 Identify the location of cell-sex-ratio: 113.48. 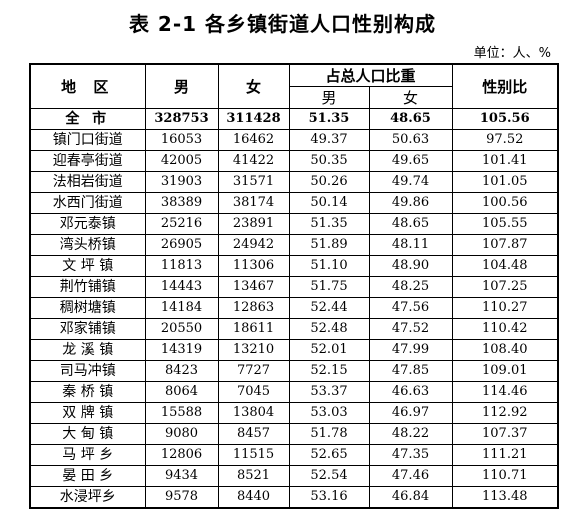
(505, 497).